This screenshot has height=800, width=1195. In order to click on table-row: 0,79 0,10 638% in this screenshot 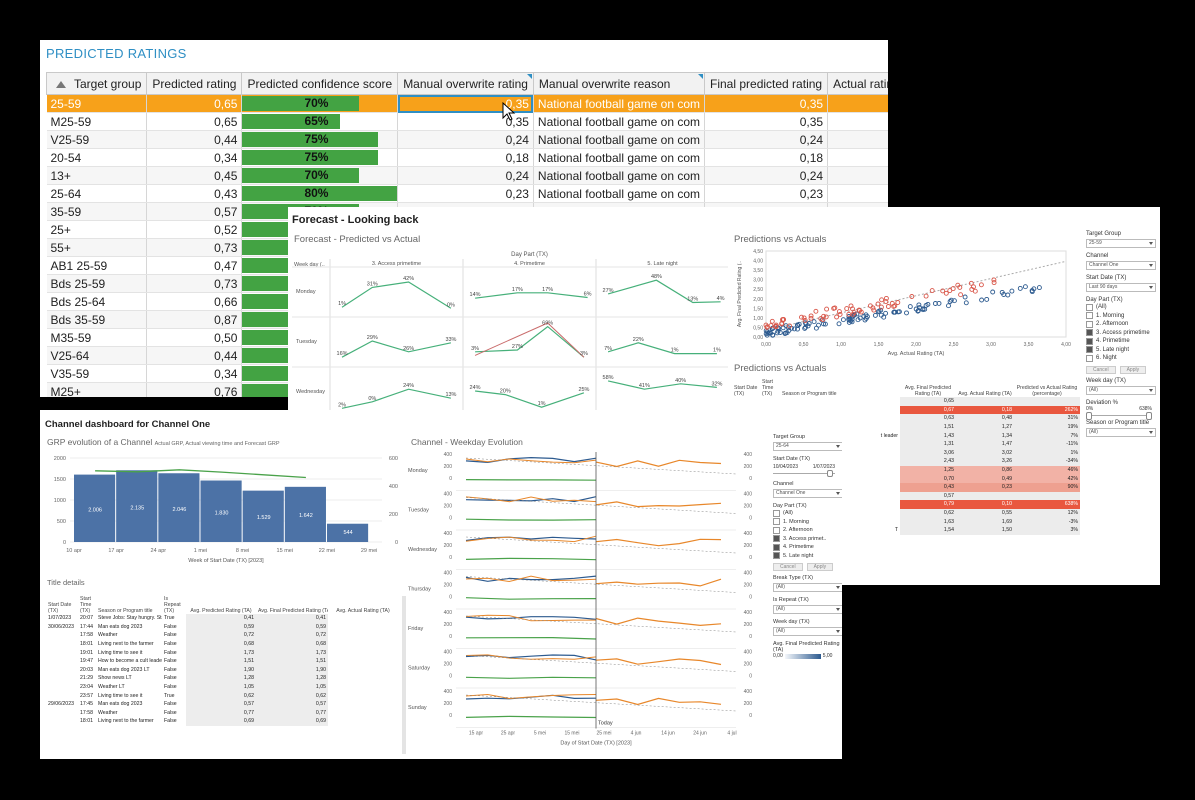, I will do `click(906, 504)`.